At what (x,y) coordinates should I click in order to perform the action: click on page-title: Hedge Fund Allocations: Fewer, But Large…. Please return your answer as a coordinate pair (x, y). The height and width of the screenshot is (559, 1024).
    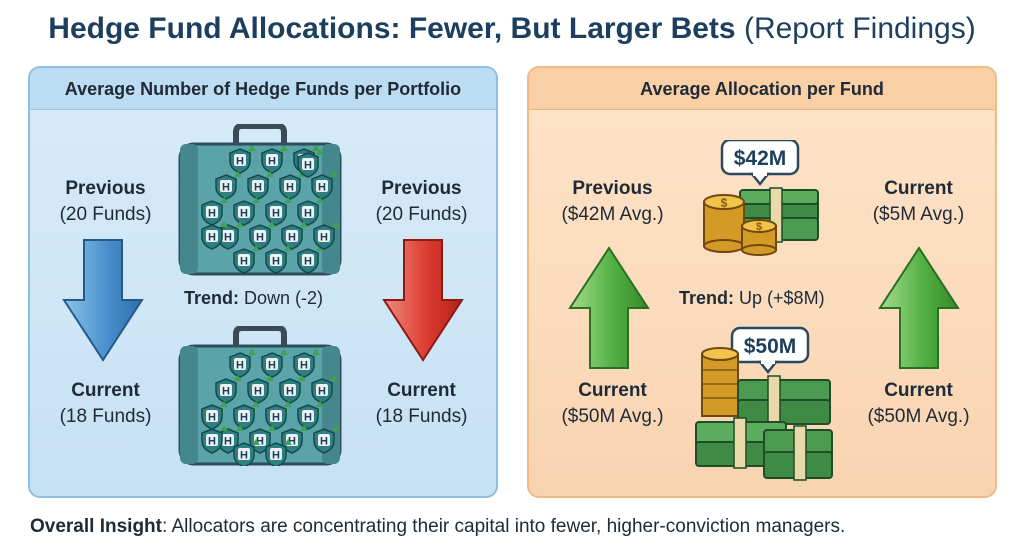
    Looking at the image, I should click on (512, 29).